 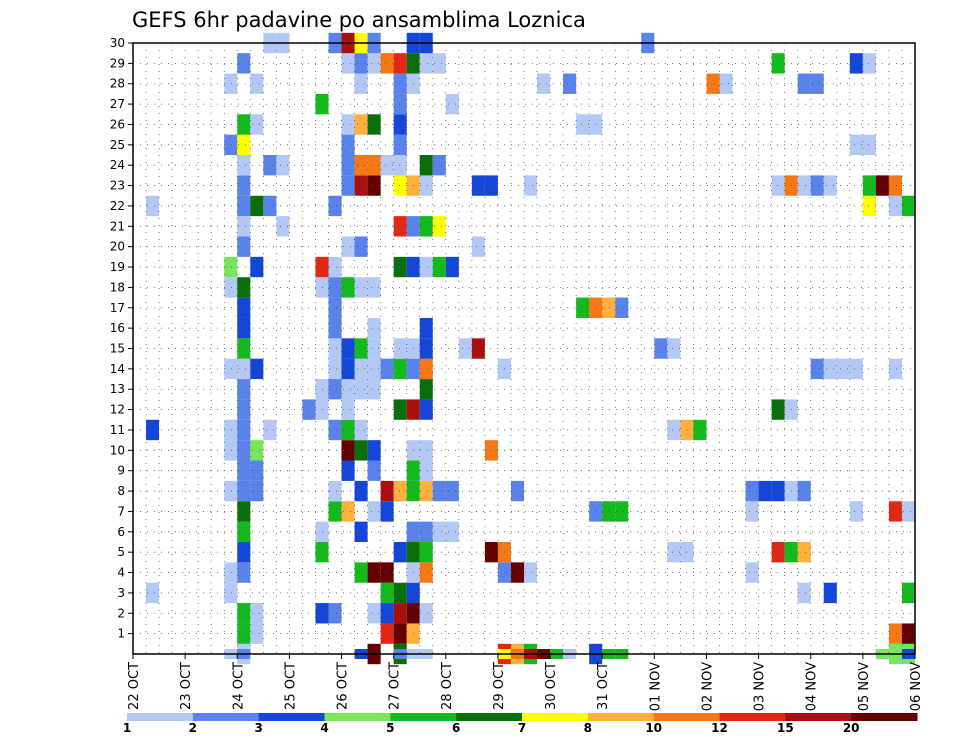 I want to click on x-tick-label: 03 NOV, so click(x=760, y=686).